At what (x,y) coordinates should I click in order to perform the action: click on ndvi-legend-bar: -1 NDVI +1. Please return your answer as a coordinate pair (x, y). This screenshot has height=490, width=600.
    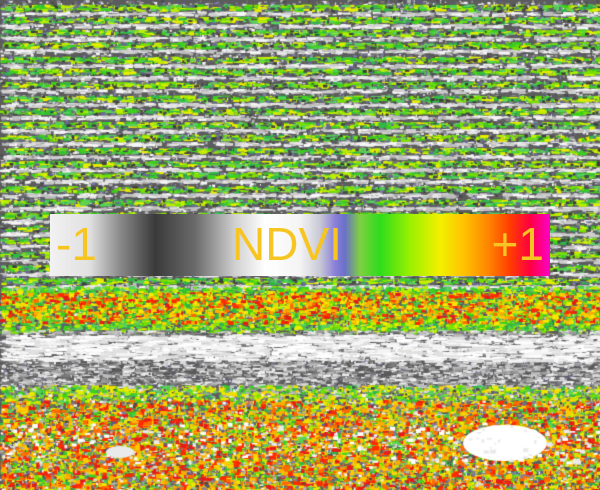
    Looking at the image, I should click on (300, 245).